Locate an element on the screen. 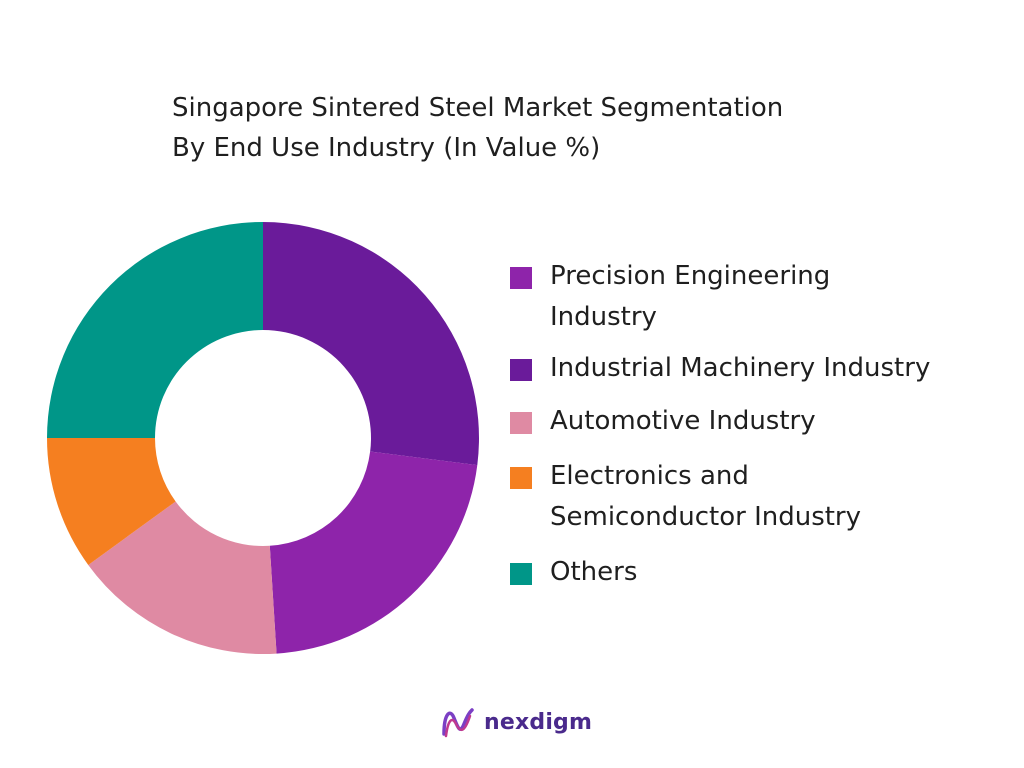 This screenshot has height=768, width=1024. legend-item: Others is located at coordinates (573, 572).